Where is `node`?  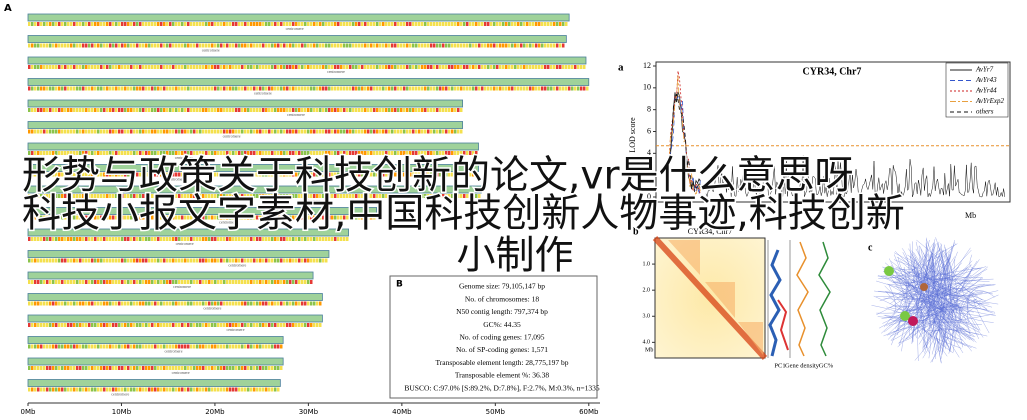
node is located at coordinates (924, 287).